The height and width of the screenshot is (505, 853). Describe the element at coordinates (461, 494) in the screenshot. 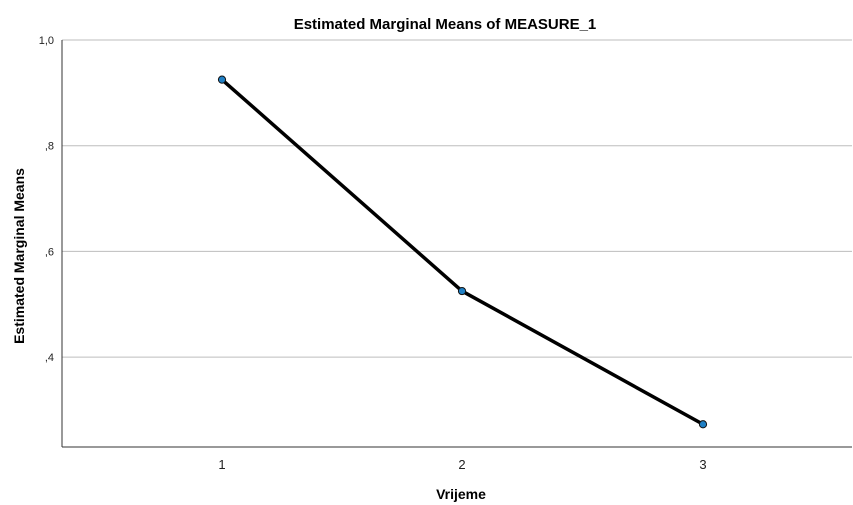

I see `x-axis-title: Vrijeme` at that location.